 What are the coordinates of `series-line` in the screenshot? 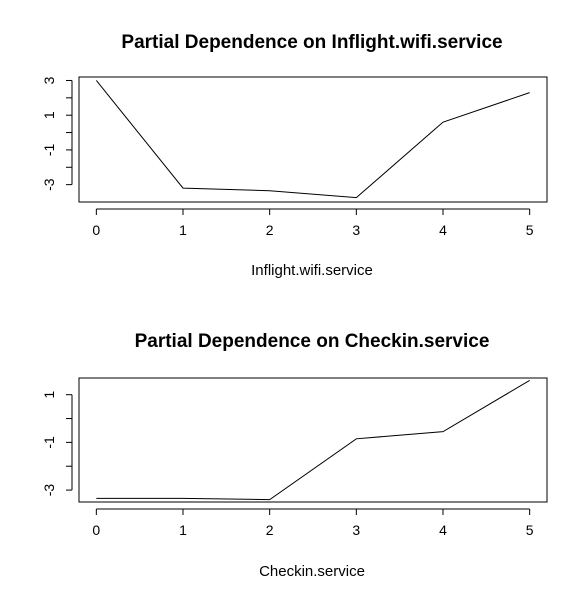 It's located at (312, 139).